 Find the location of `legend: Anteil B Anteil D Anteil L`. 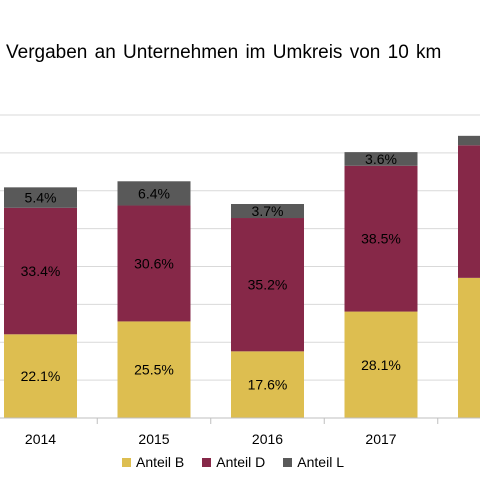

legend: Anteil B Anteil D Anteil L is located at coordinates (233, 462).